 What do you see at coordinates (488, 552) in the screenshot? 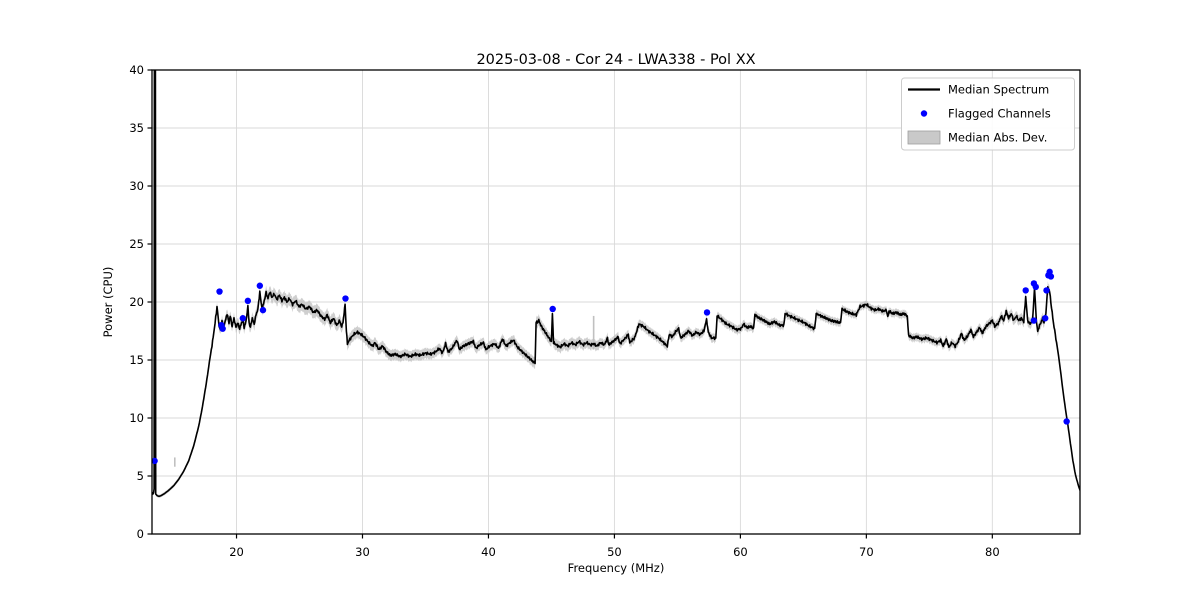
I see `x-tick-label: 40` at bounding box center [488, 552].